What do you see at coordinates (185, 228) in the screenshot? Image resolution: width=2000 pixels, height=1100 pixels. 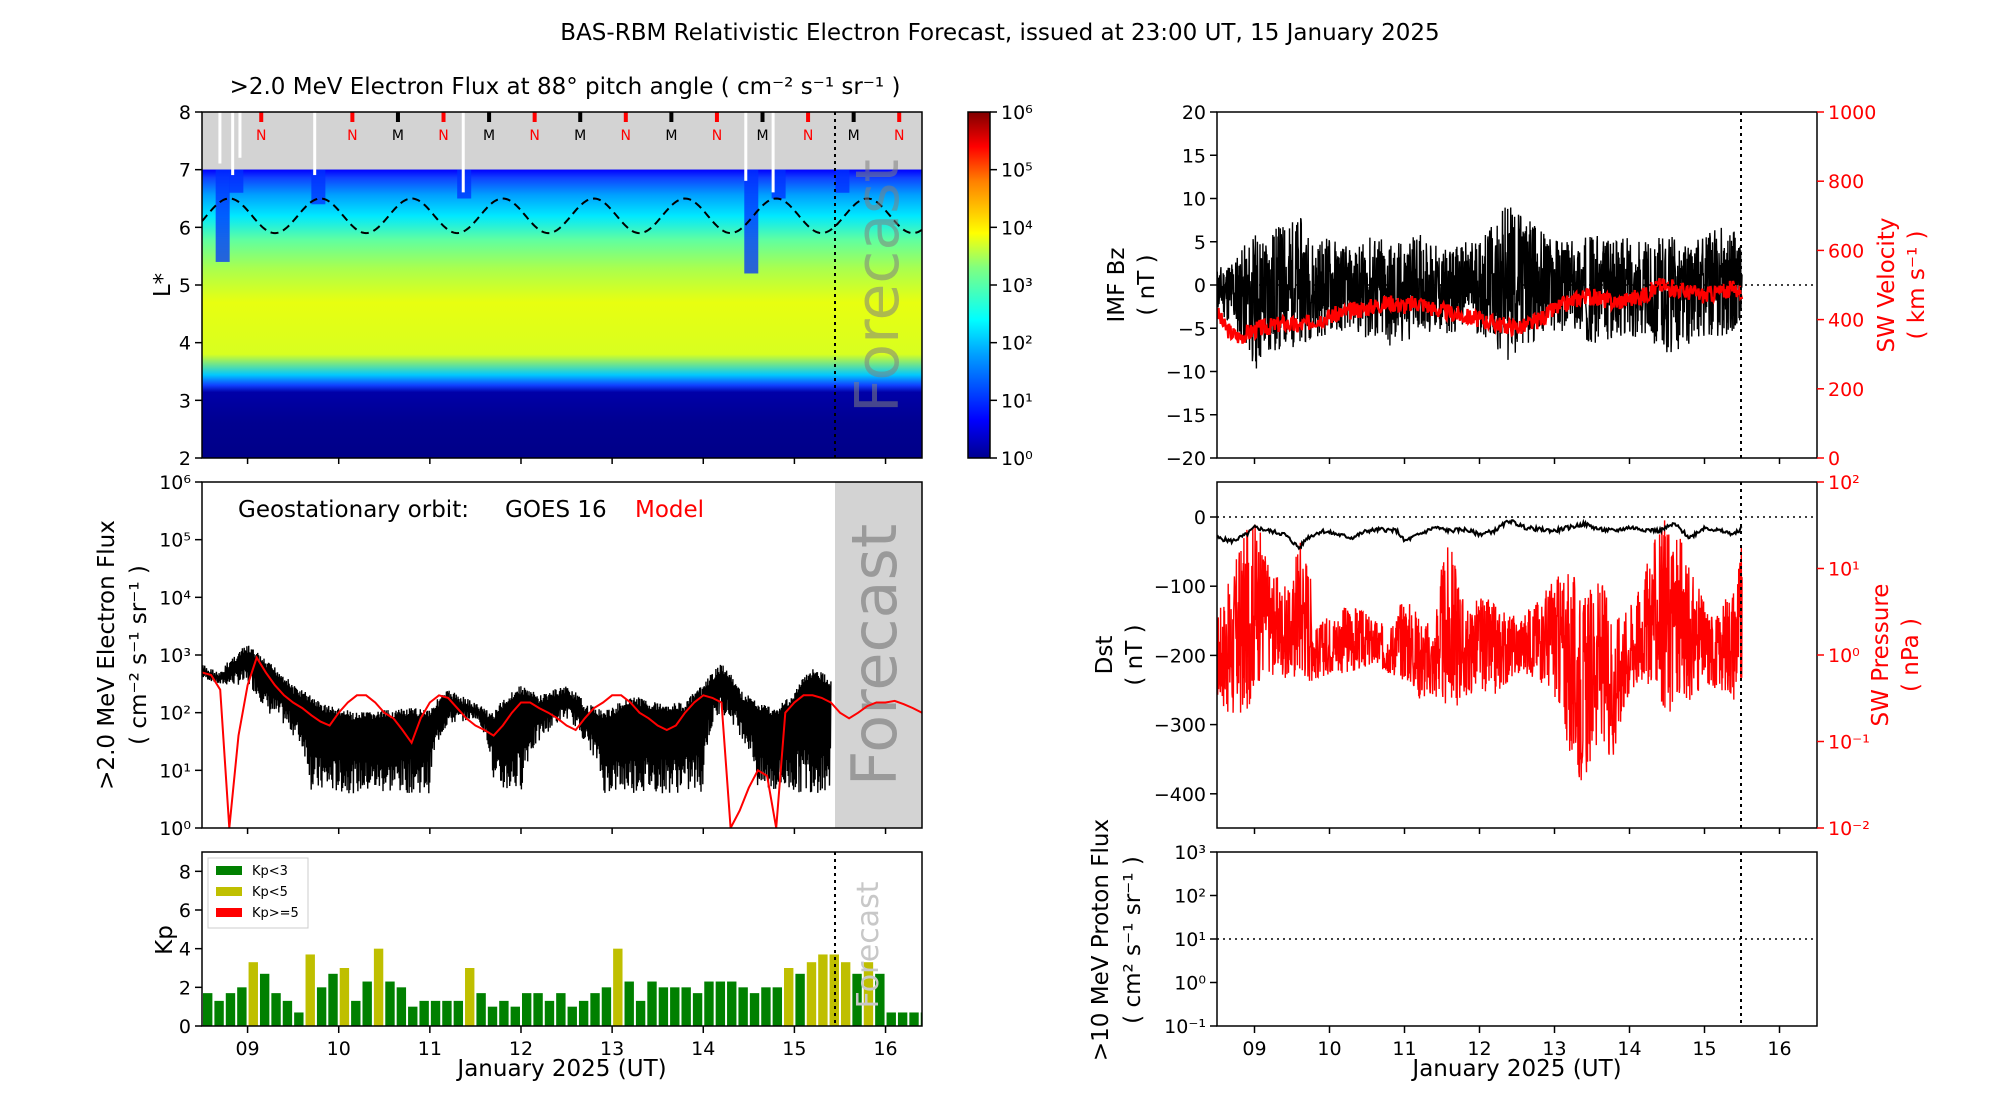 I see `heatmap-y-tick-label: 6` at bounding box center [185, 228].